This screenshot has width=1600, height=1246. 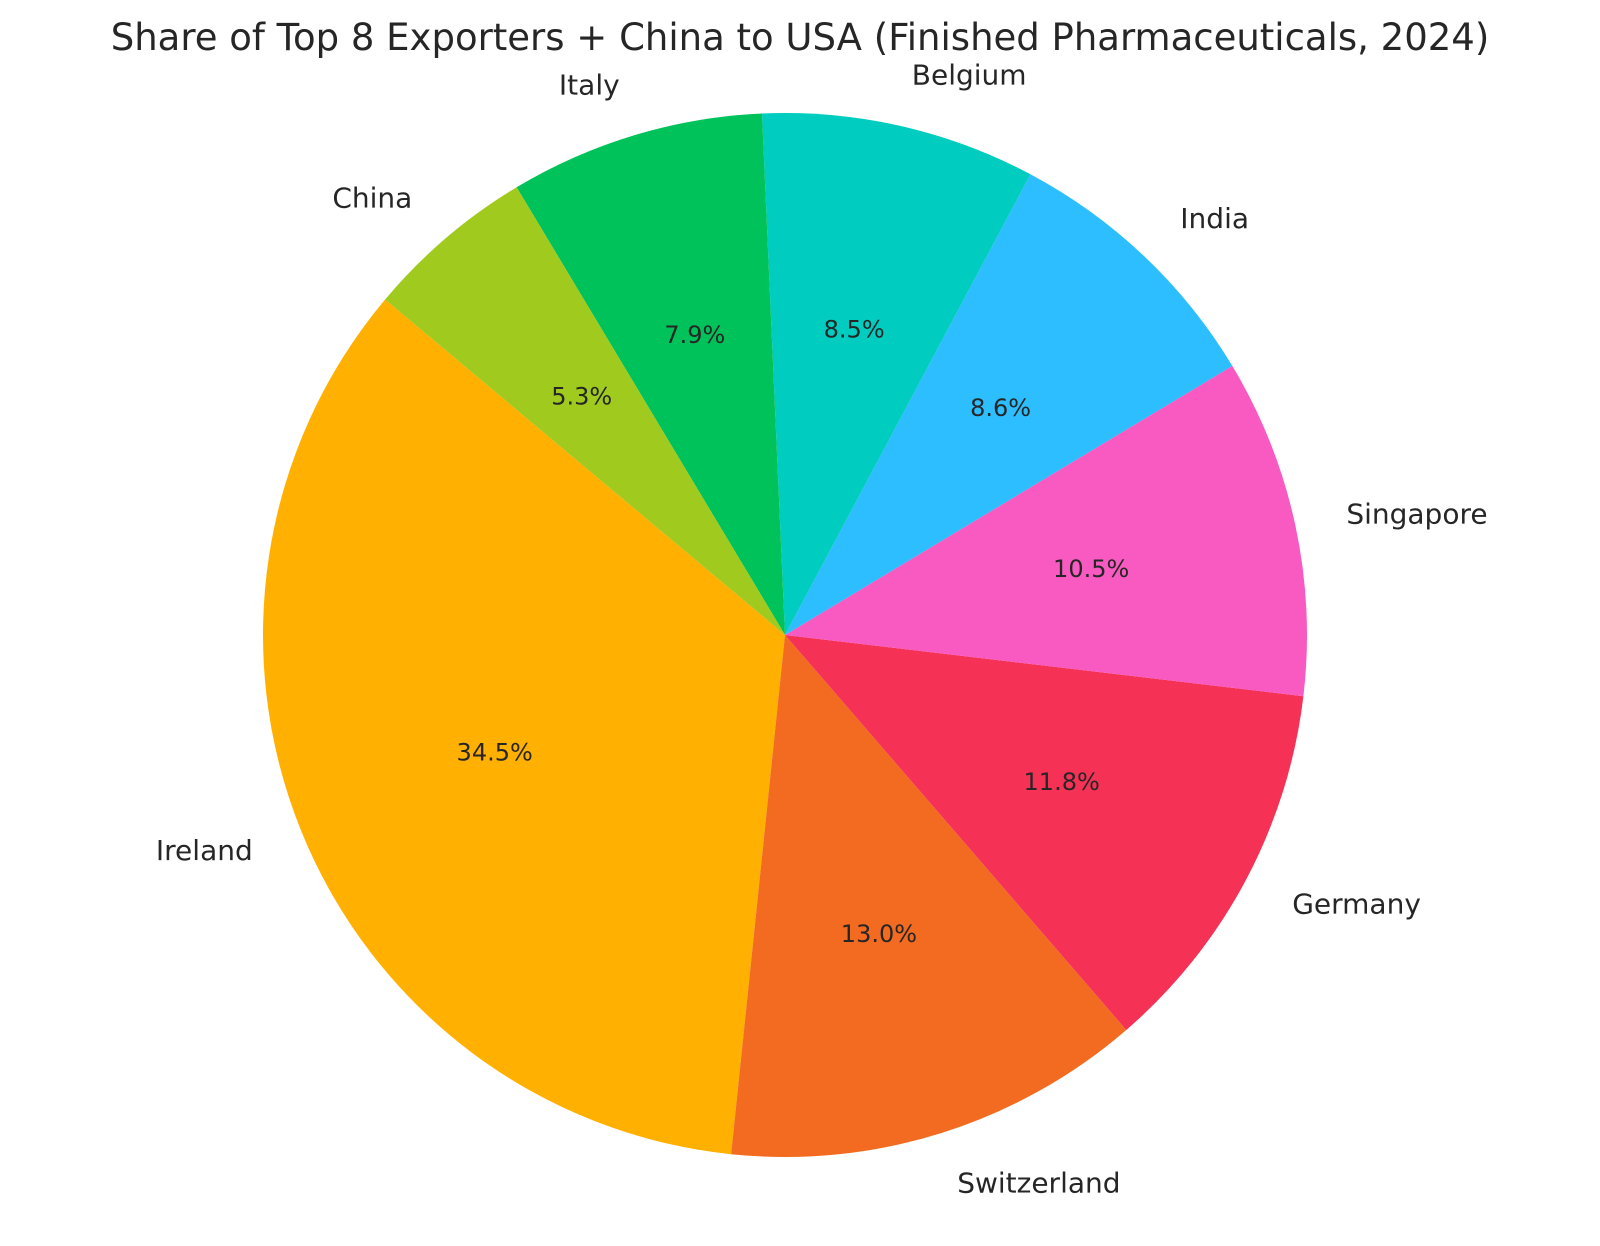 What do you see at coordinates (581, 397) in the screenshot?
I see `pct-label-china: 5.3%` at bounding box center [581, 397].